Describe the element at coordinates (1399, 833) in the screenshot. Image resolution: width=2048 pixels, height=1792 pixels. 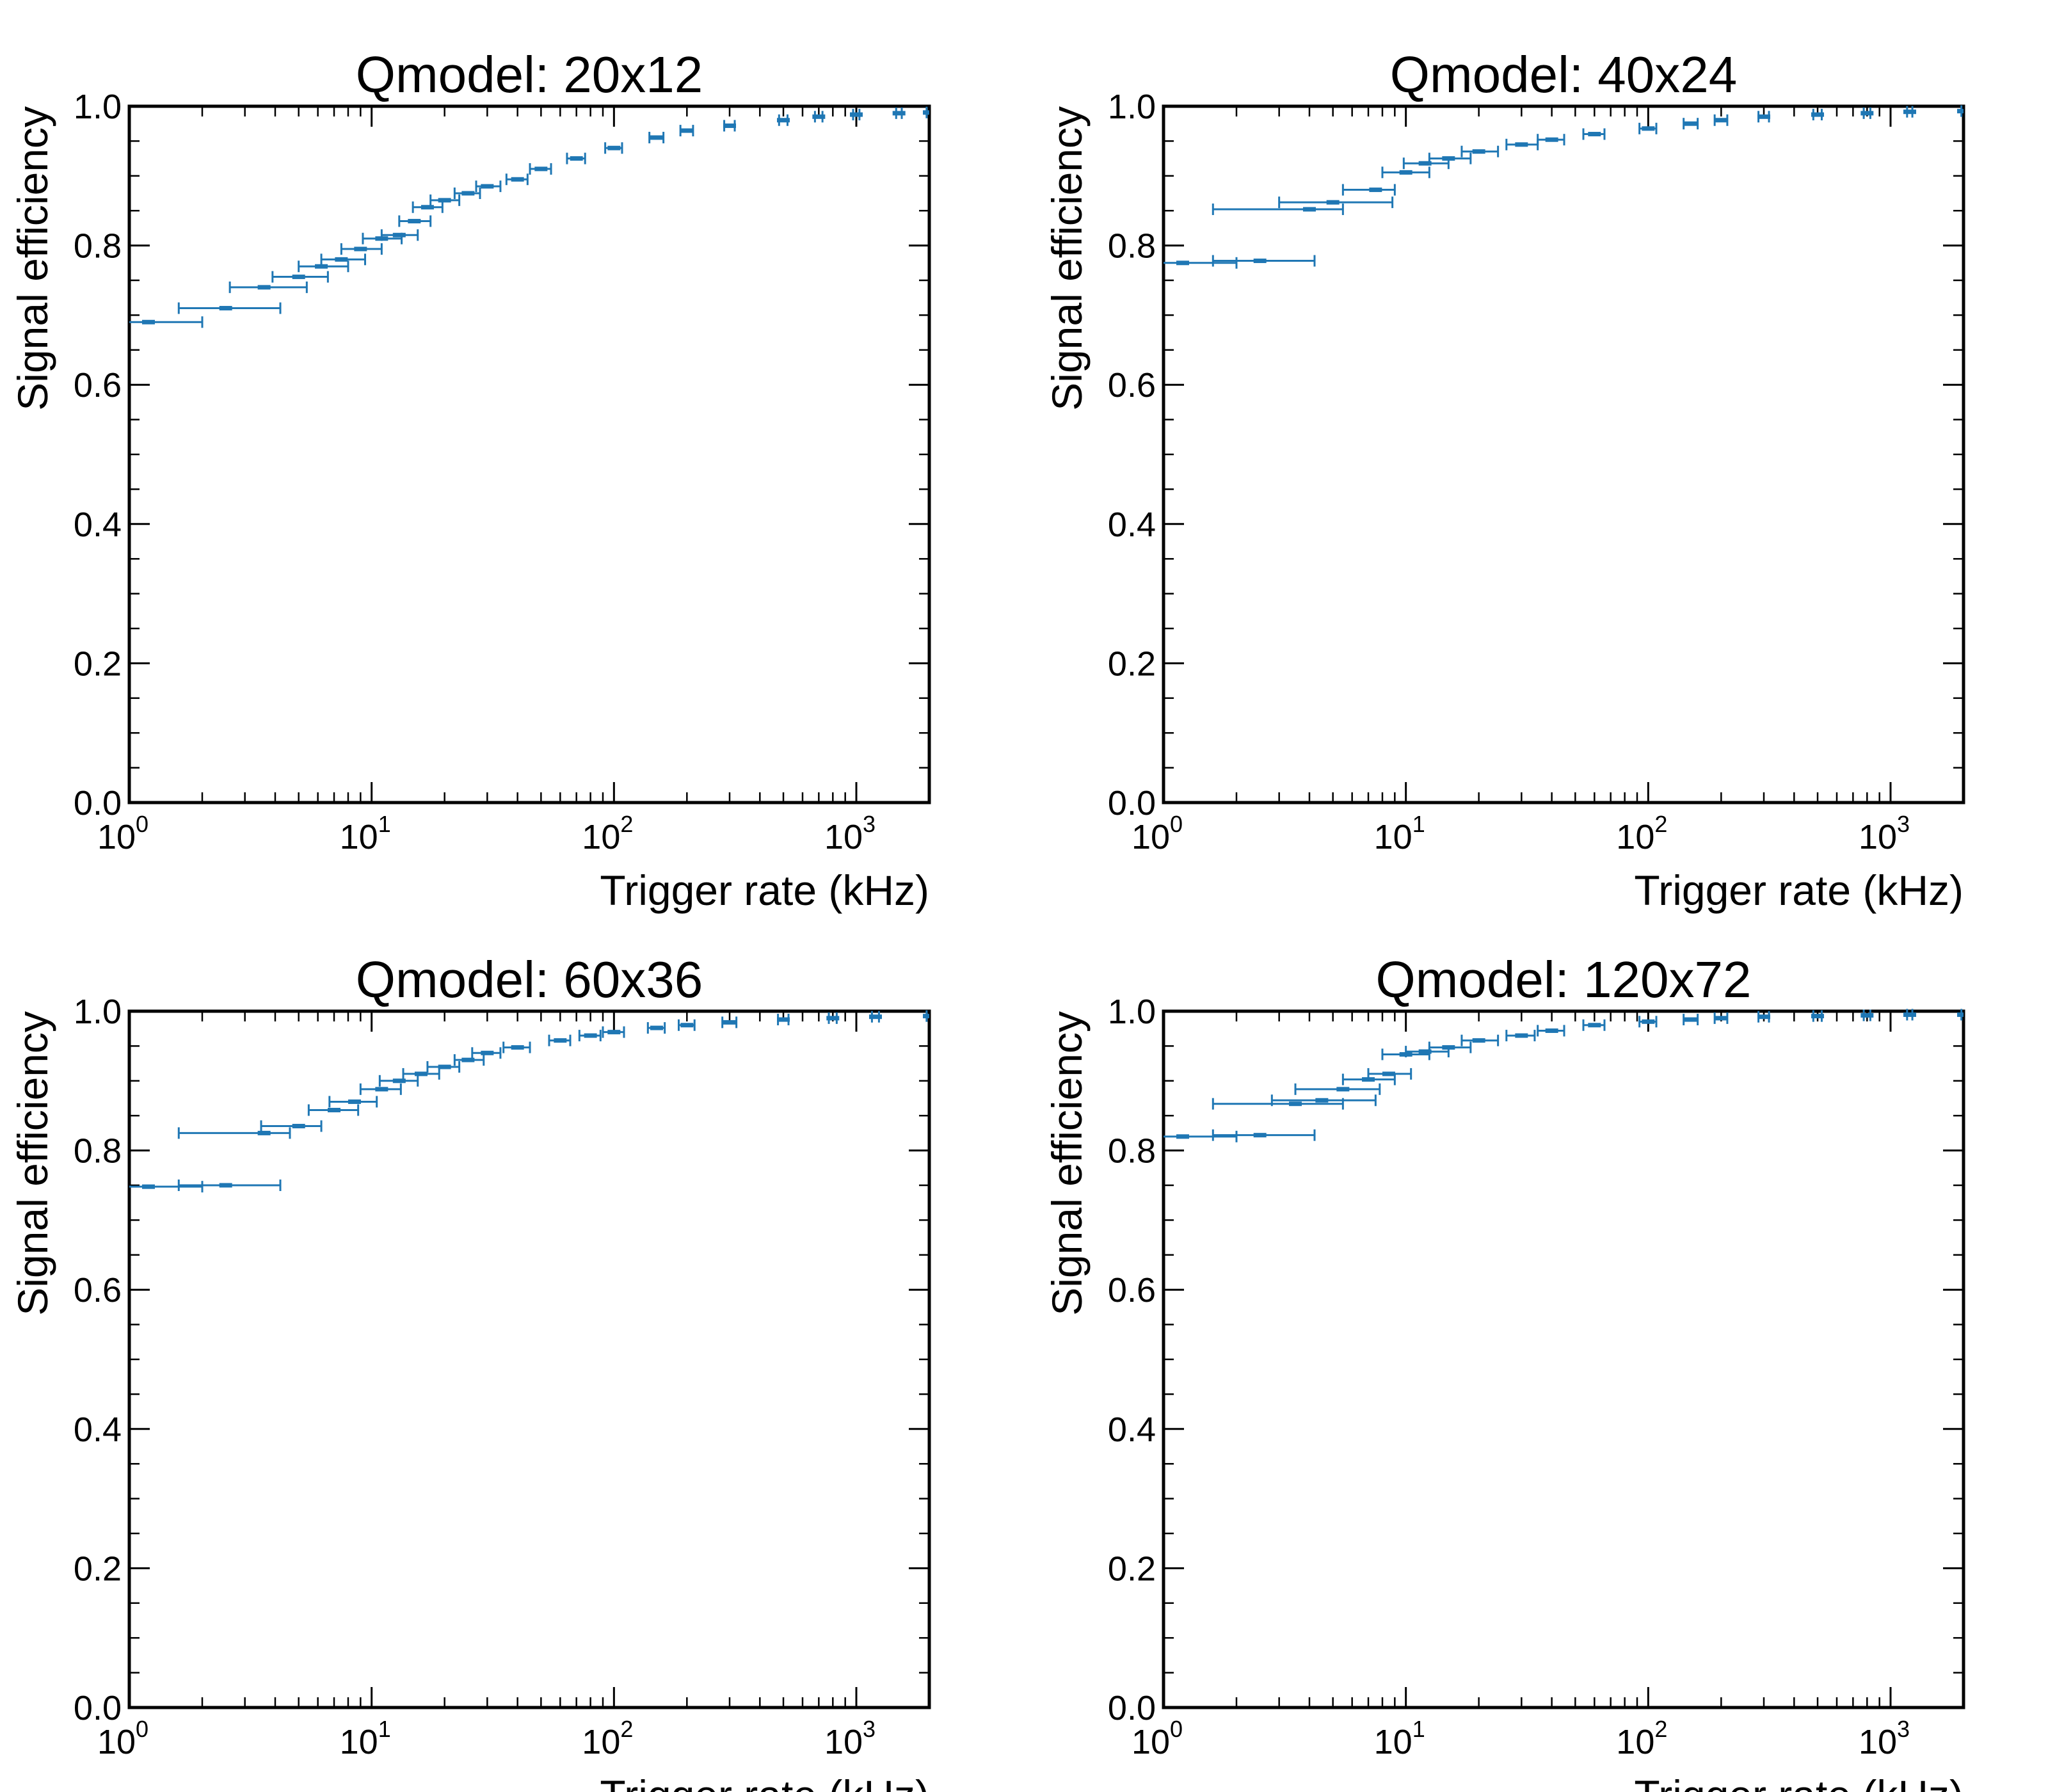
I see `x-tick-label: 10¹` at that location.